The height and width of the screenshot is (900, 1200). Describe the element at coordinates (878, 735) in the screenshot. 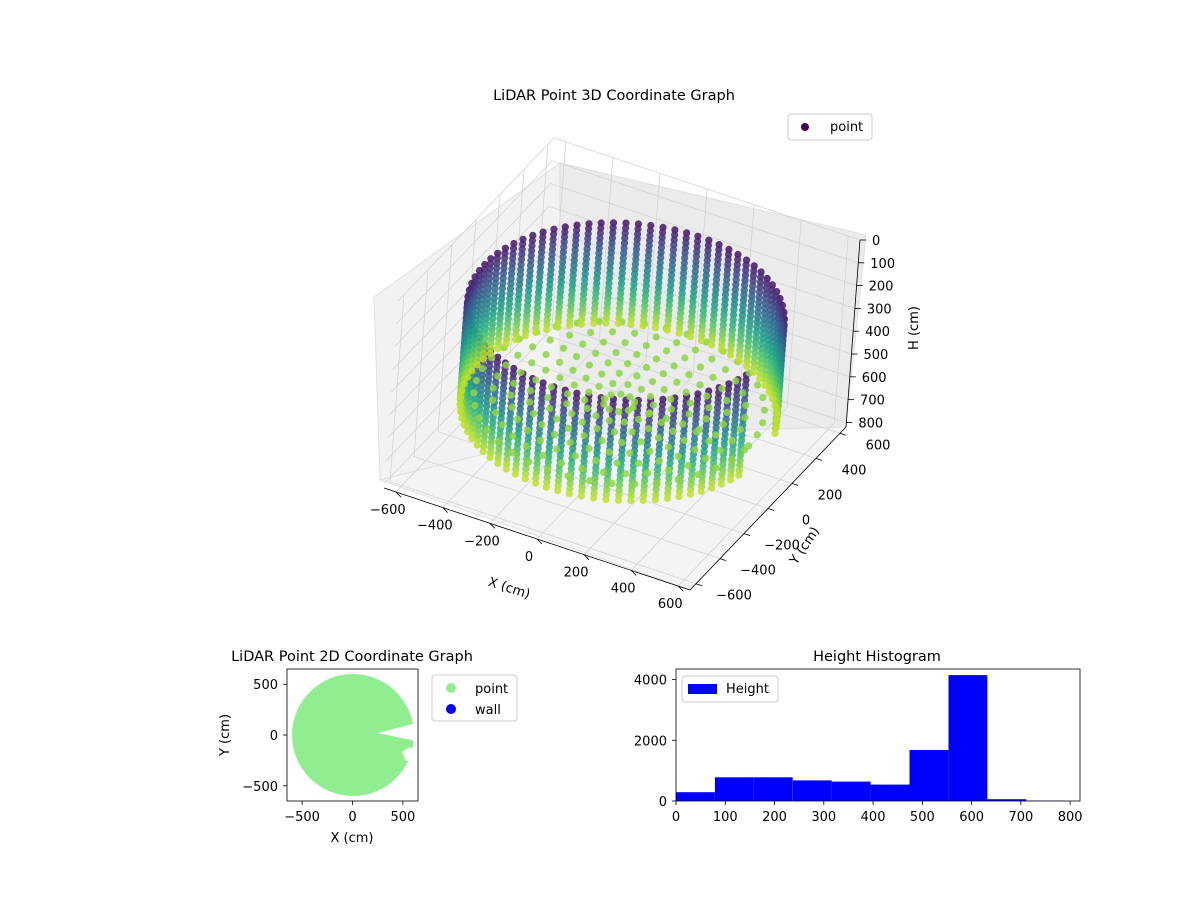

I see `histogram-frame` at that location.